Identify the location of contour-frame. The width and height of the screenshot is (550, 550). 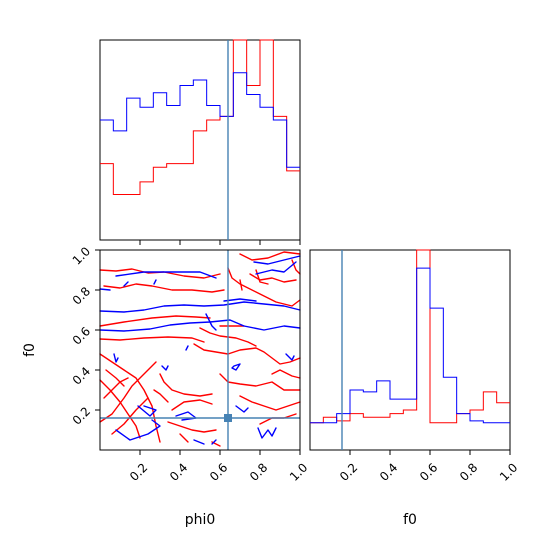
(200, 350).